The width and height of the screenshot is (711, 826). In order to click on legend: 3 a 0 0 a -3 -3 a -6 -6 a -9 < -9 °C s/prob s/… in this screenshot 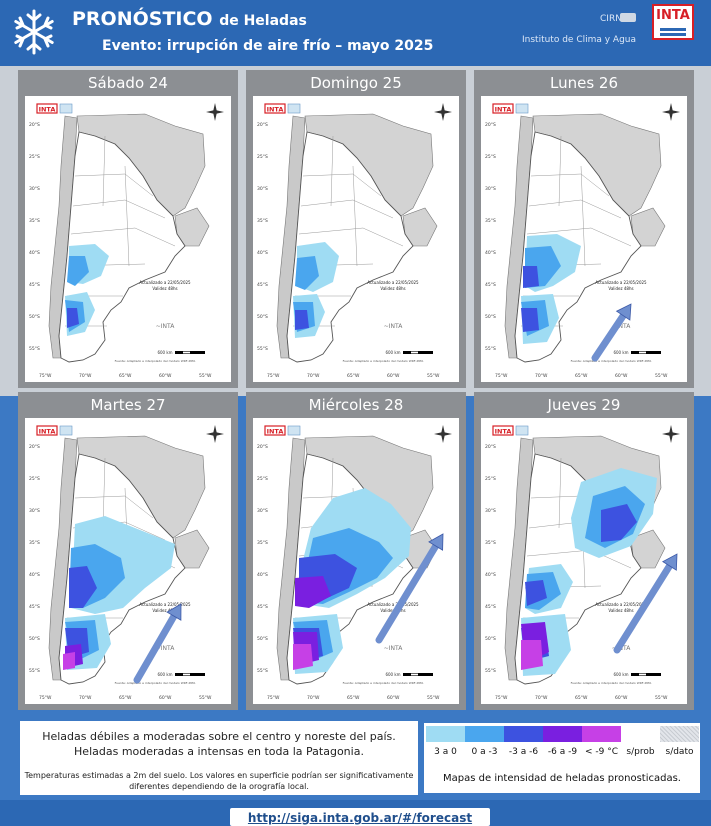, I will do `click(562, 758)`.